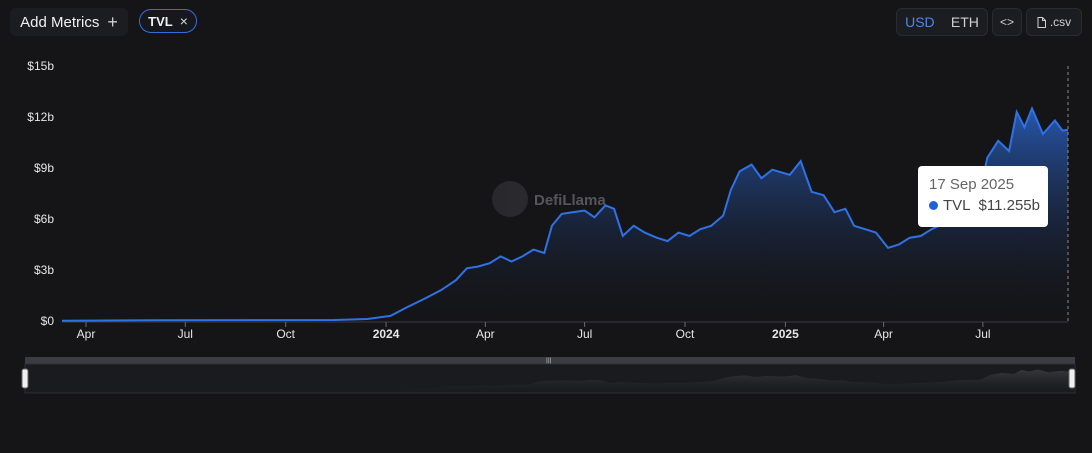 The height and width of the screenshot is (453, 1092). What do you see at coordinates (550, 380) in the screenshot?
I see `navigator-area` at bounding box center [550, 380].